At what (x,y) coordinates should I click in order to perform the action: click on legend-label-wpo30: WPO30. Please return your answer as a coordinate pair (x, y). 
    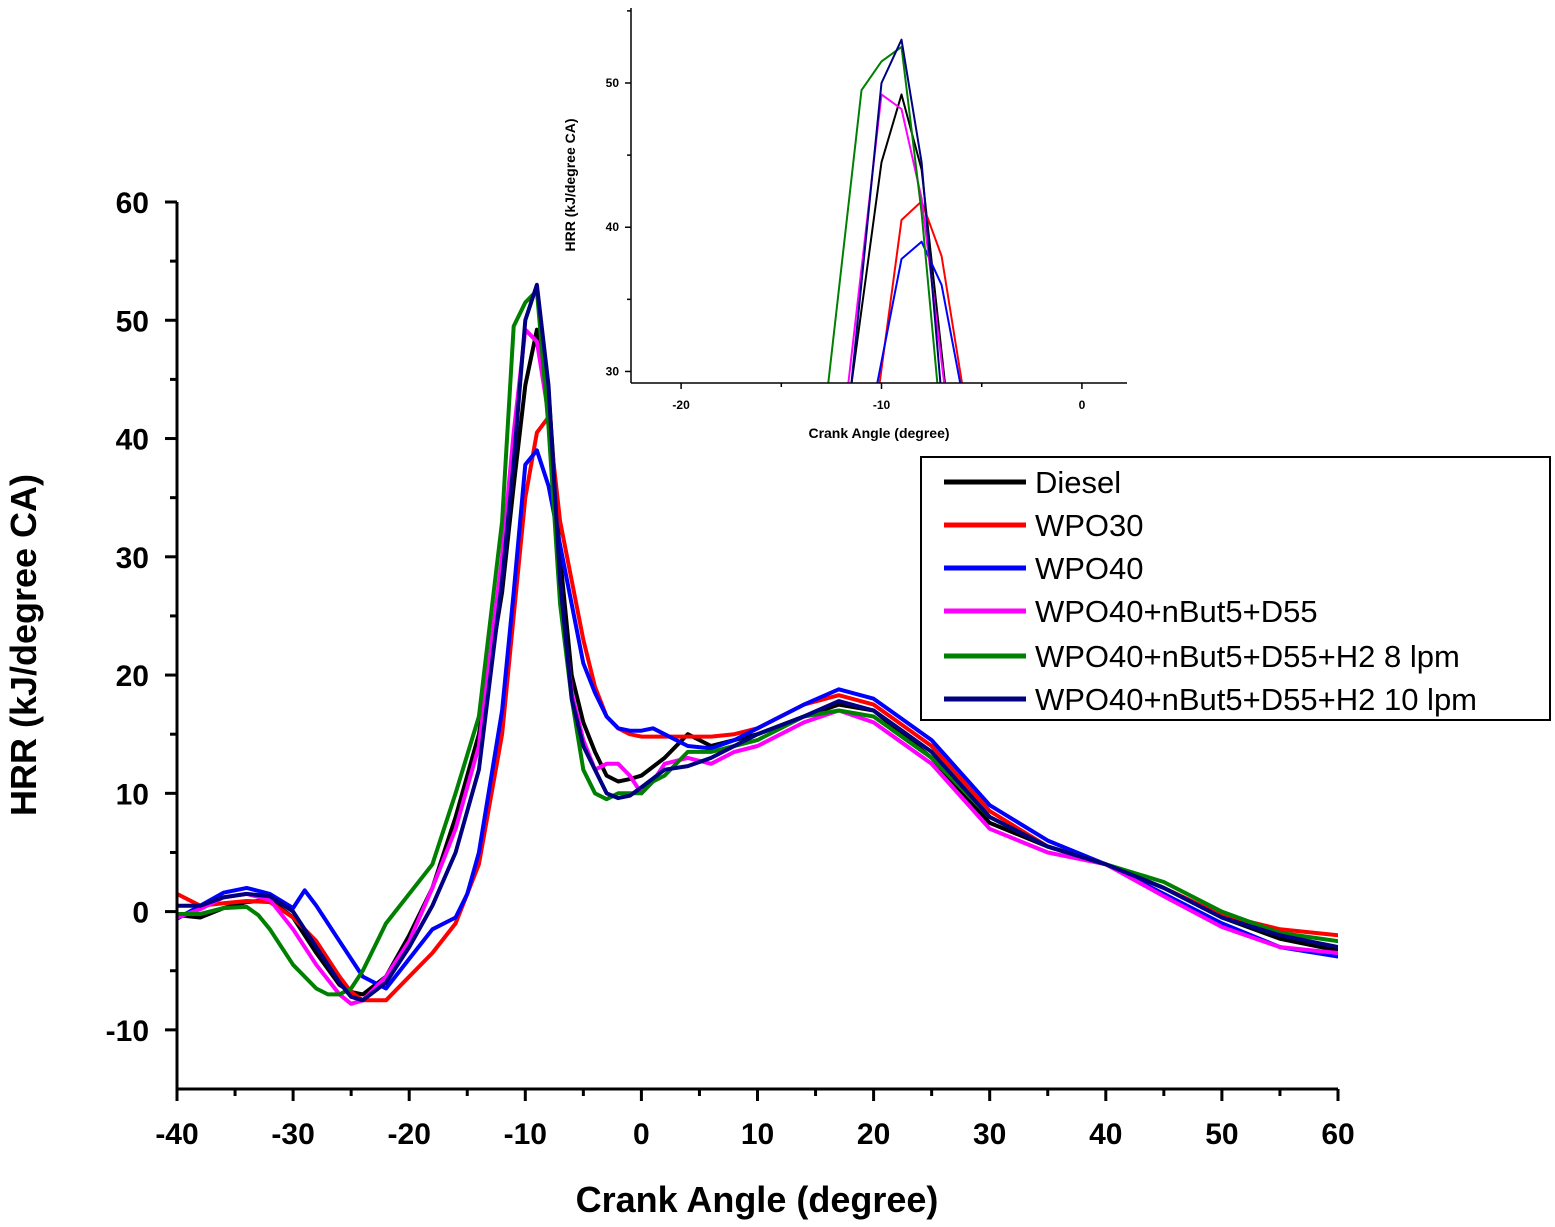
    Looking at the image, I should click on (1089, 525).